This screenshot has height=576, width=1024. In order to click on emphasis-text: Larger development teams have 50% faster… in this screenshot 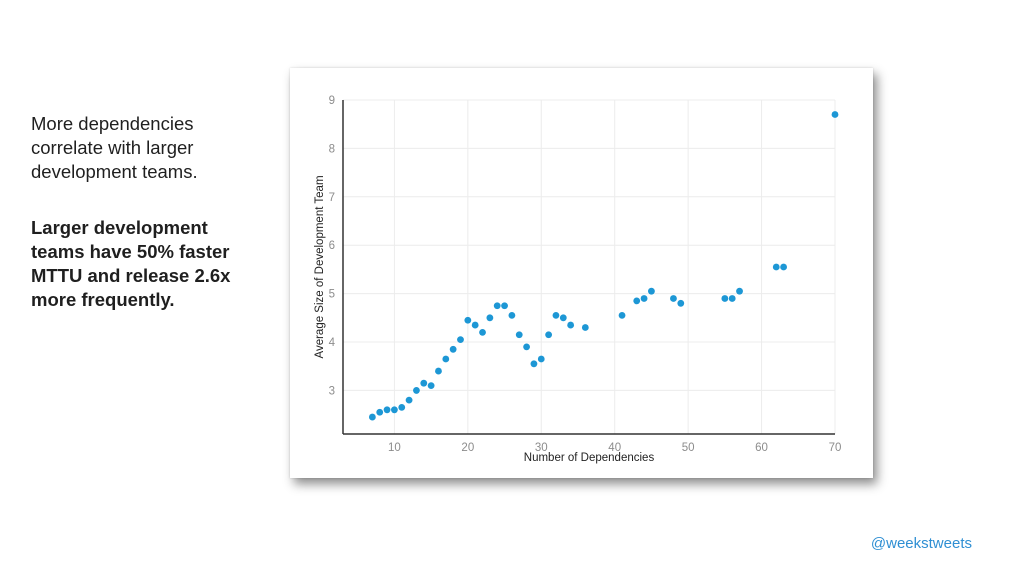, I will do `click(131, 263)`.